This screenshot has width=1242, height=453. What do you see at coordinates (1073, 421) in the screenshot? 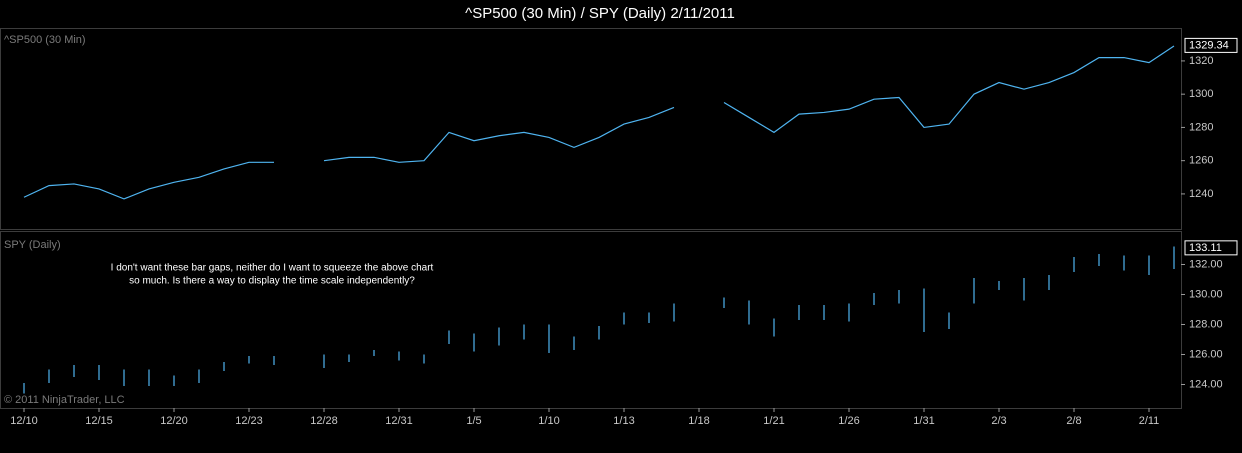
I see `x-tick-label: 2/8` at bounding box center [1073, 421].